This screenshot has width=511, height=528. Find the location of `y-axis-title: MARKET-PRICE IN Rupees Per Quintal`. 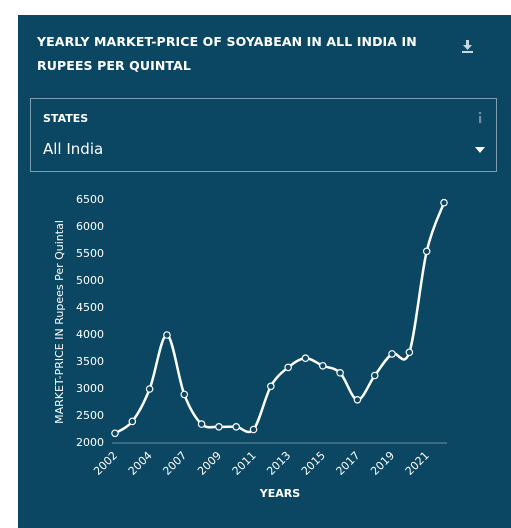

y-axis-title: MARKET-PRICE IN Rupees Per Quintal is located at coordinates (59, 322).